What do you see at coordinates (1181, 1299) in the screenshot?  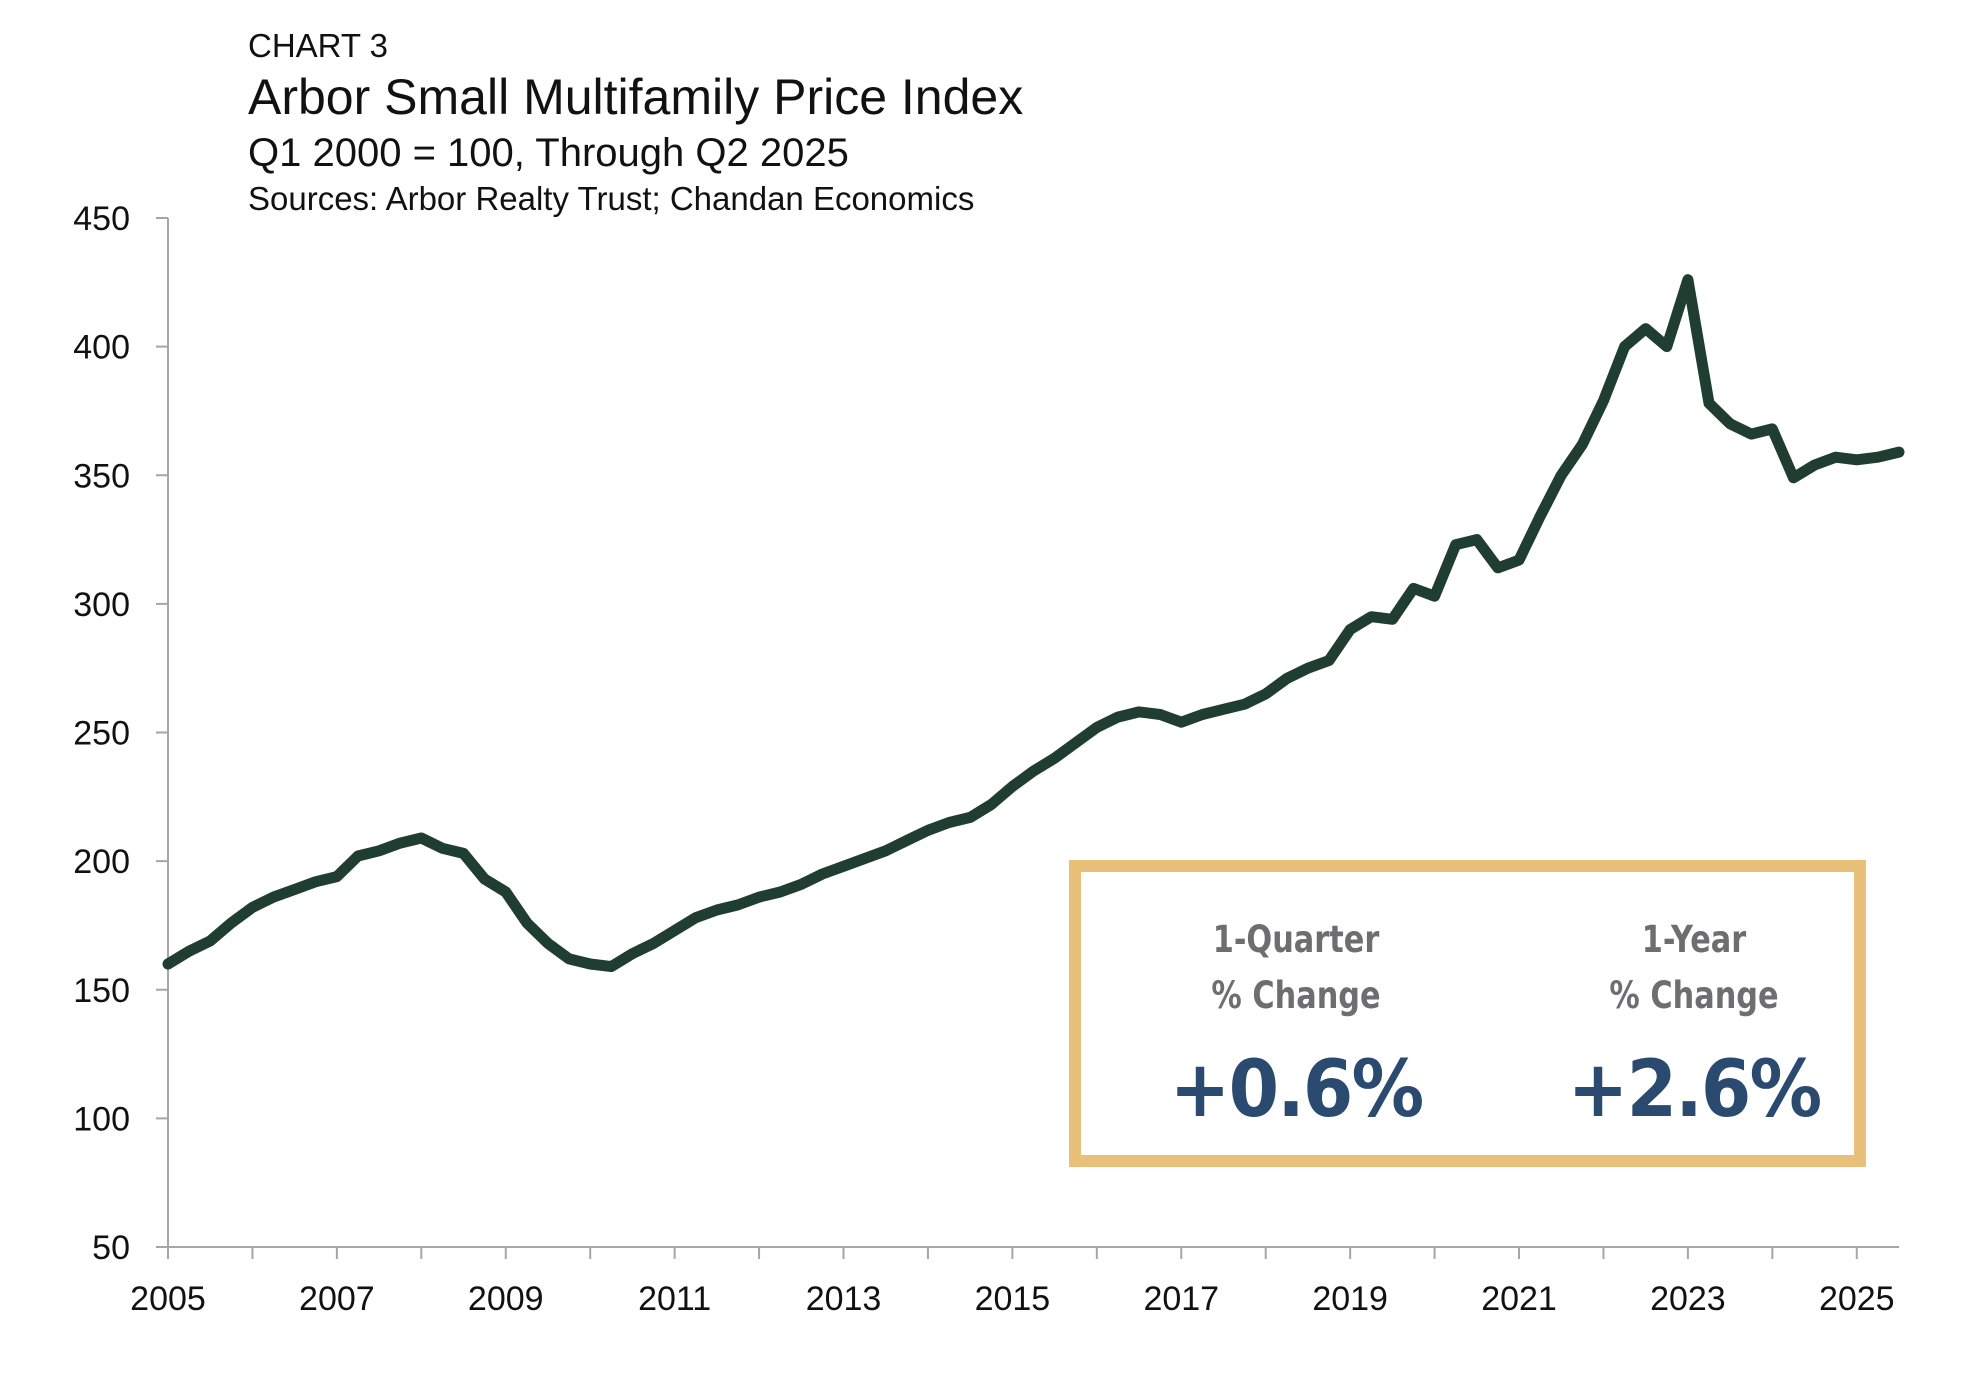 I see `x-tick-label: 2017` at bounding box center [1181, 1299].